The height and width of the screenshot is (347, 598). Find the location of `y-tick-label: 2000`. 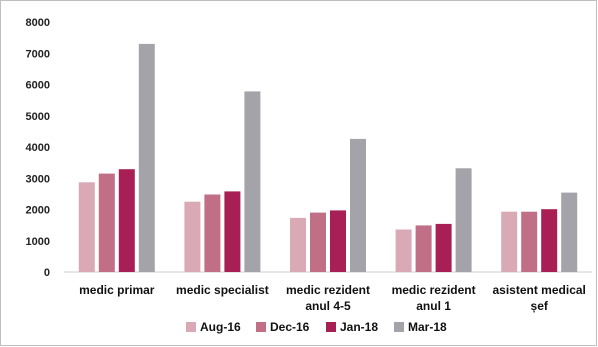

y-tick-label: 2000 is located at coordinates (38, 211).